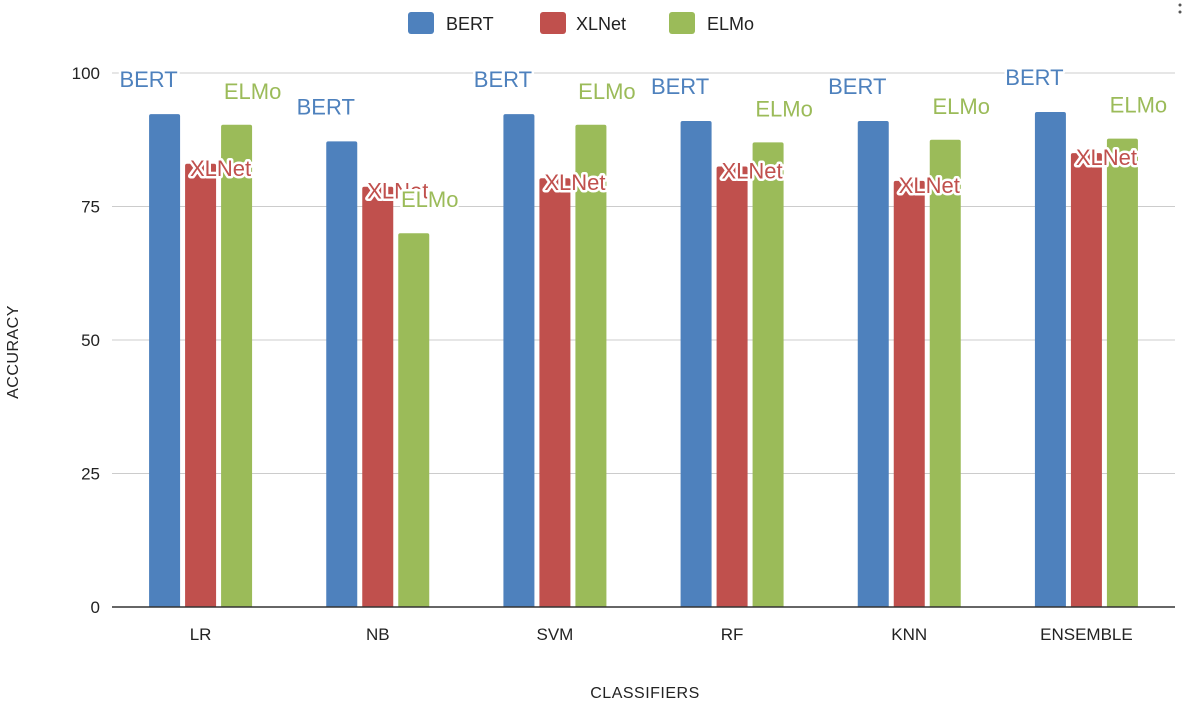  What do you see at coordinates (661, 634) in the screenshot?
I see `x-axis-ticks: LR NB SVM RF KNN ENSEMBLE` at bounding box center [661, 634].